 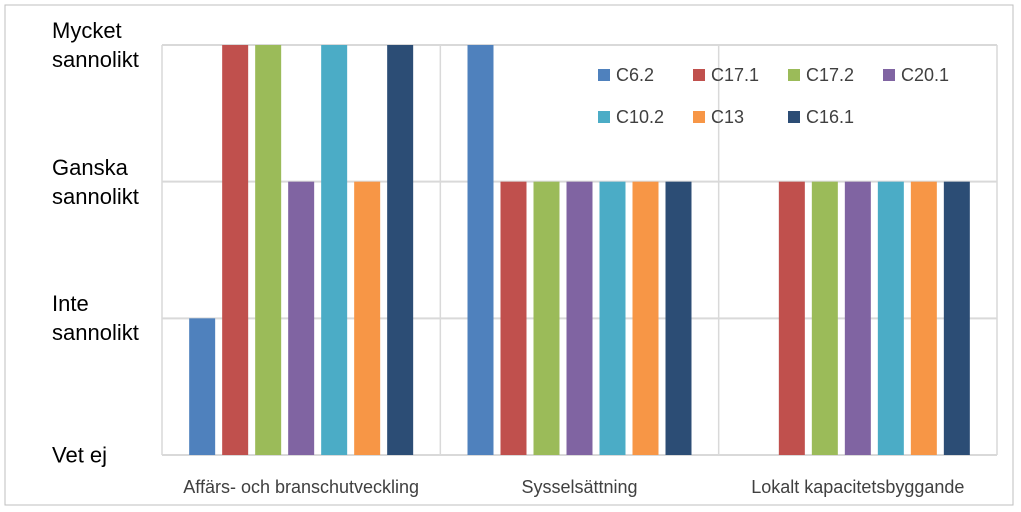 What do you see at coordinates (95, 181) in the screenshot?
I see `y-tick-label: Ganska sannolikt` at bounding box center [95, 181].